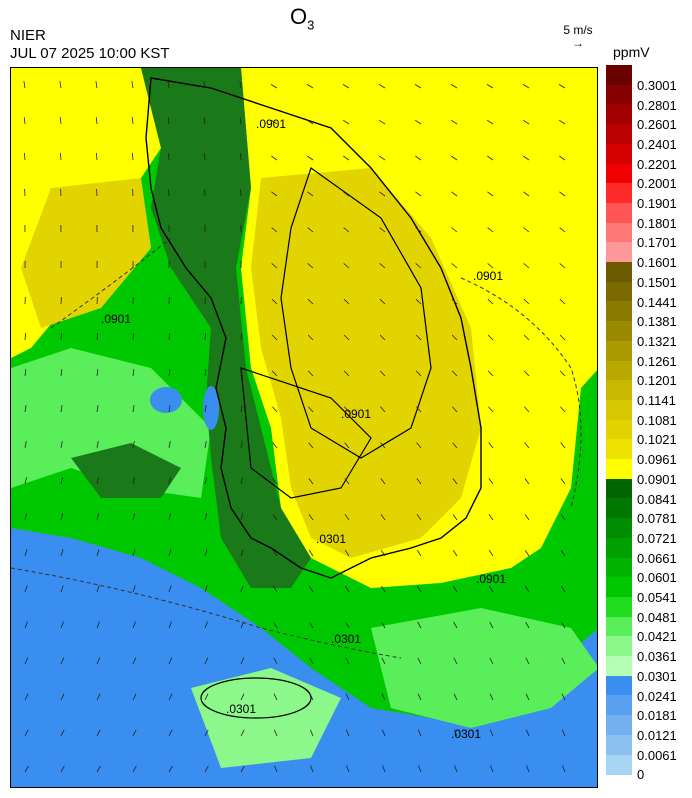  Describe the element at coordinates (311, 25) in the screenshot. I see `title-subscript: 3` at that location.